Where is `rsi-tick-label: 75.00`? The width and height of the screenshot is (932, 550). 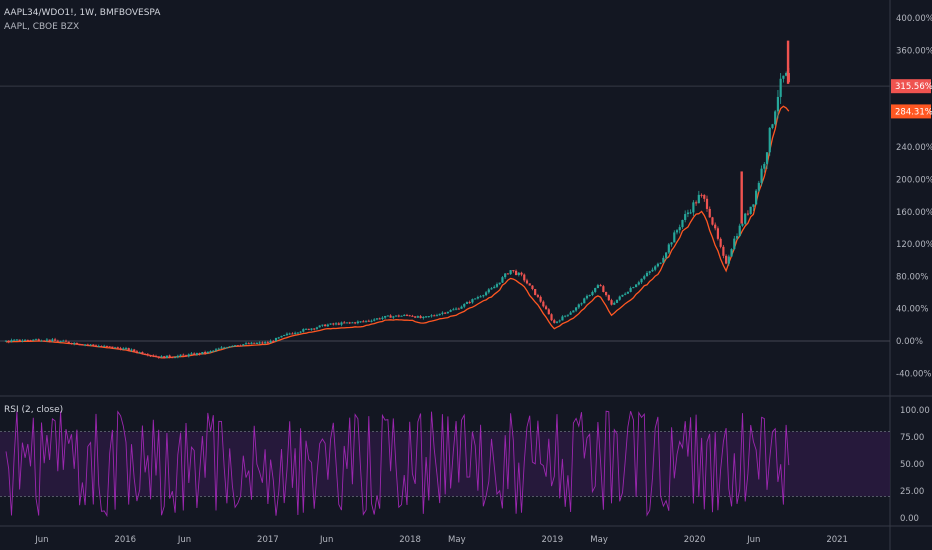 rsi-tick-label: 75.00 is located at coordinates (912, 438).